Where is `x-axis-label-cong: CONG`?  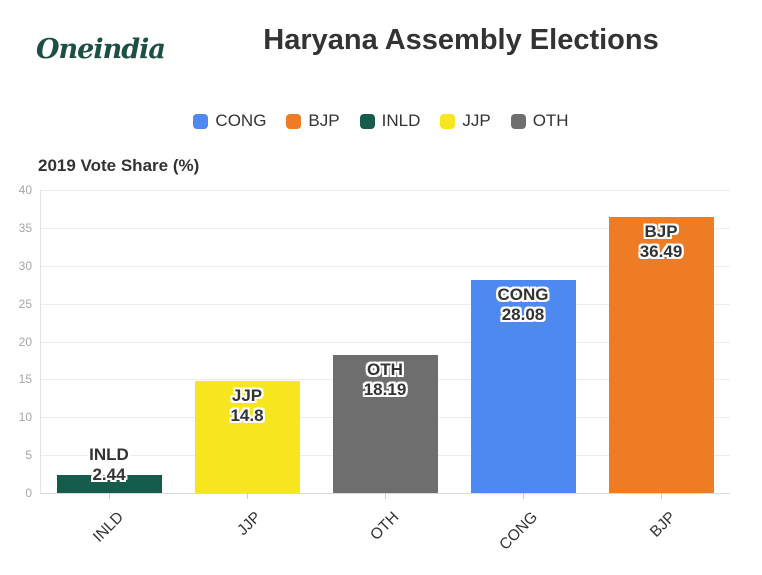 x-axis-label-cong: CONG is located at coordinates (518, 531).